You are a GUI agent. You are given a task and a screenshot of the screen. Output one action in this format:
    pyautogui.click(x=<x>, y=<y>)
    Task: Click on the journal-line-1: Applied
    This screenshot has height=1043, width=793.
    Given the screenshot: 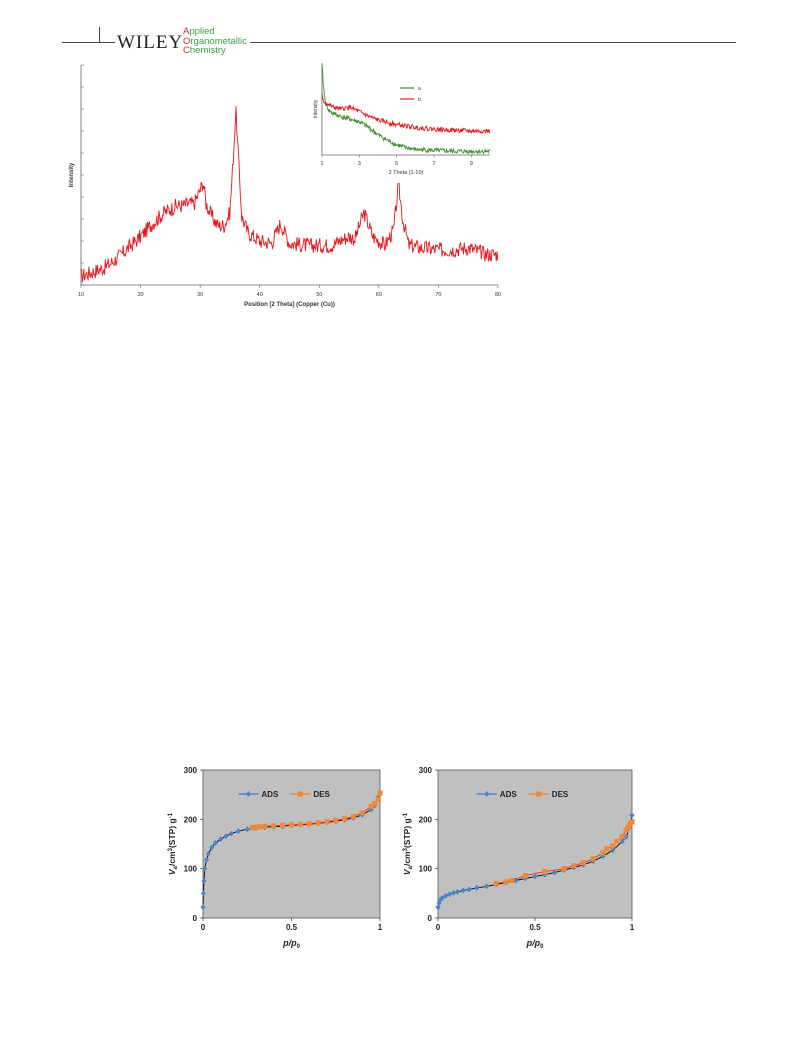 What is the action you would take?
    pyautogui.click(x=199, y=31)
    